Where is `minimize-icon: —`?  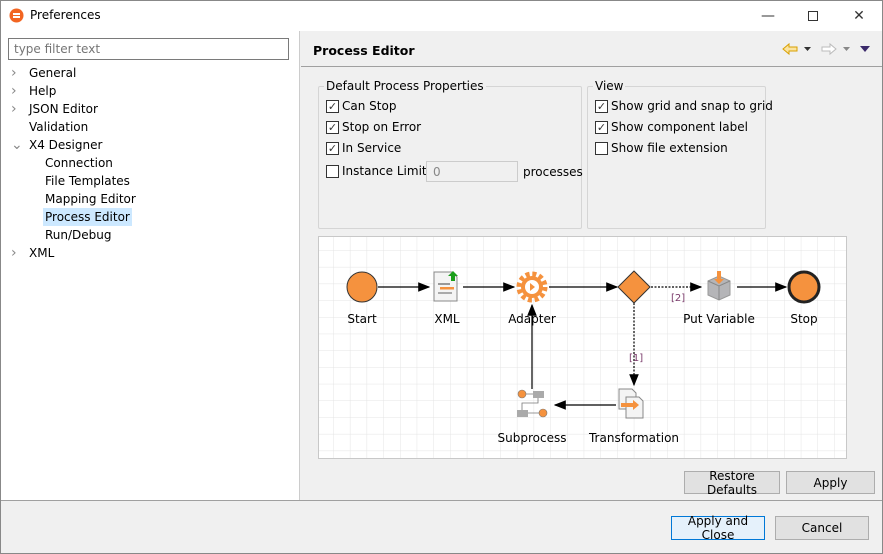 minimize-icon: — is located at coordinates (768, 15).